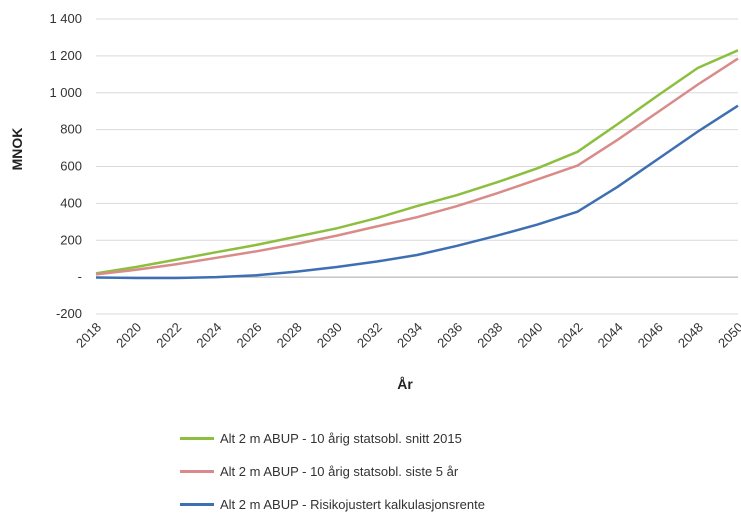 The image size is (741, 527). Describe the element at coordinates (249, 335) in the screenshot. I see `x-tick-label: 2026` at that location.